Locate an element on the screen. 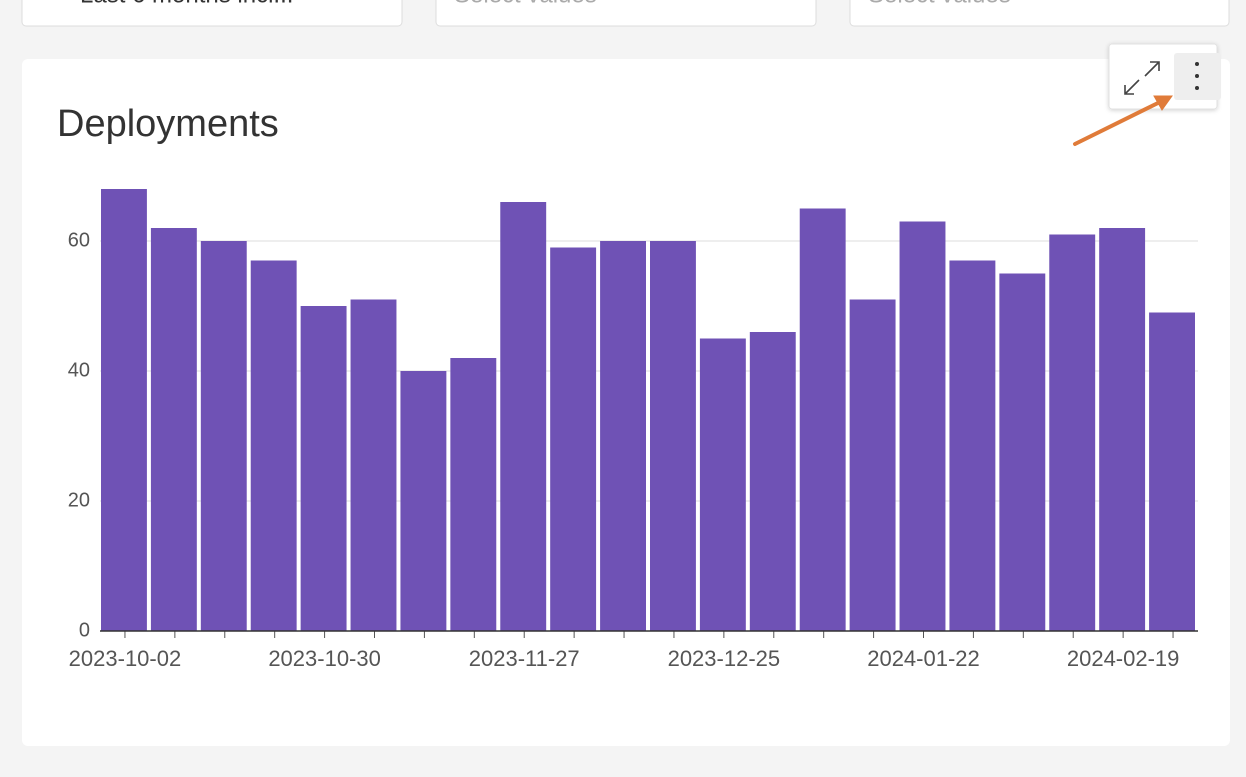 This screenshot has width=1246, height=777. y-tick-label: 20 is located at coordinates (79, 500).